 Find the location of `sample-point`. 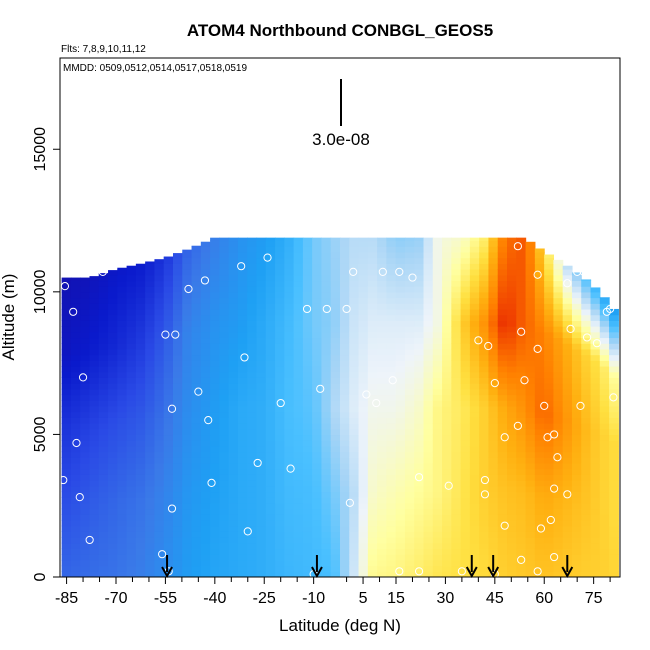

sample-point is located at coordinates (537, 348).